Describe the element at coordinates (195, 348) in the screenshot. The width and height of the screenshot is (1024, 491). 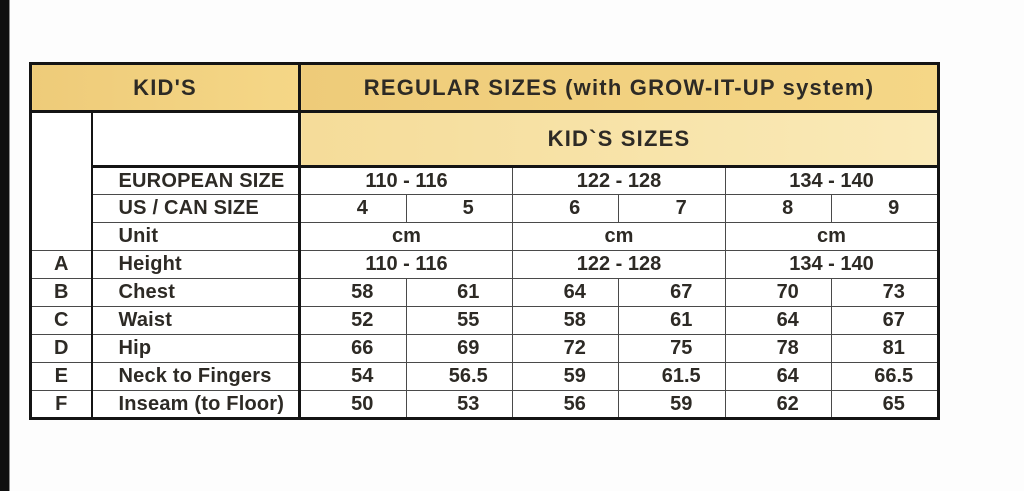
I see `row-label-hip: Hip` at that location.